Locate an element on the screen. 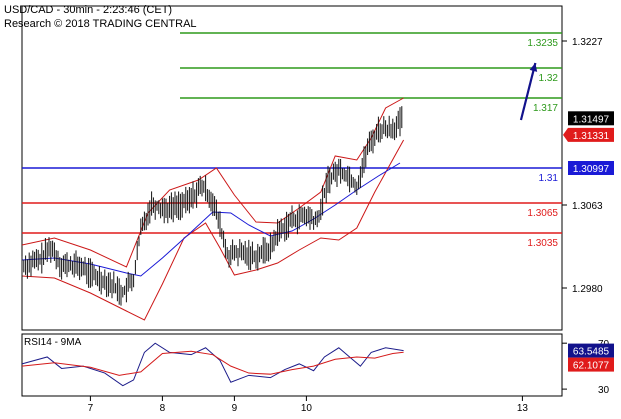 Image resolution: width=621 pixels, height=419 pixels. forecast-arrow-shaft is located at coordinates (528, 91).